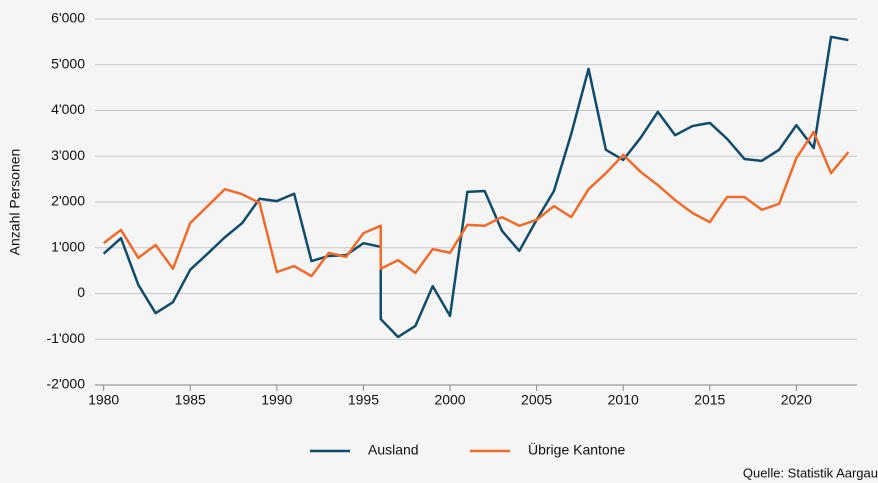  I want to click on source: Quelle: Statistik Aargau, so click(810, 472).